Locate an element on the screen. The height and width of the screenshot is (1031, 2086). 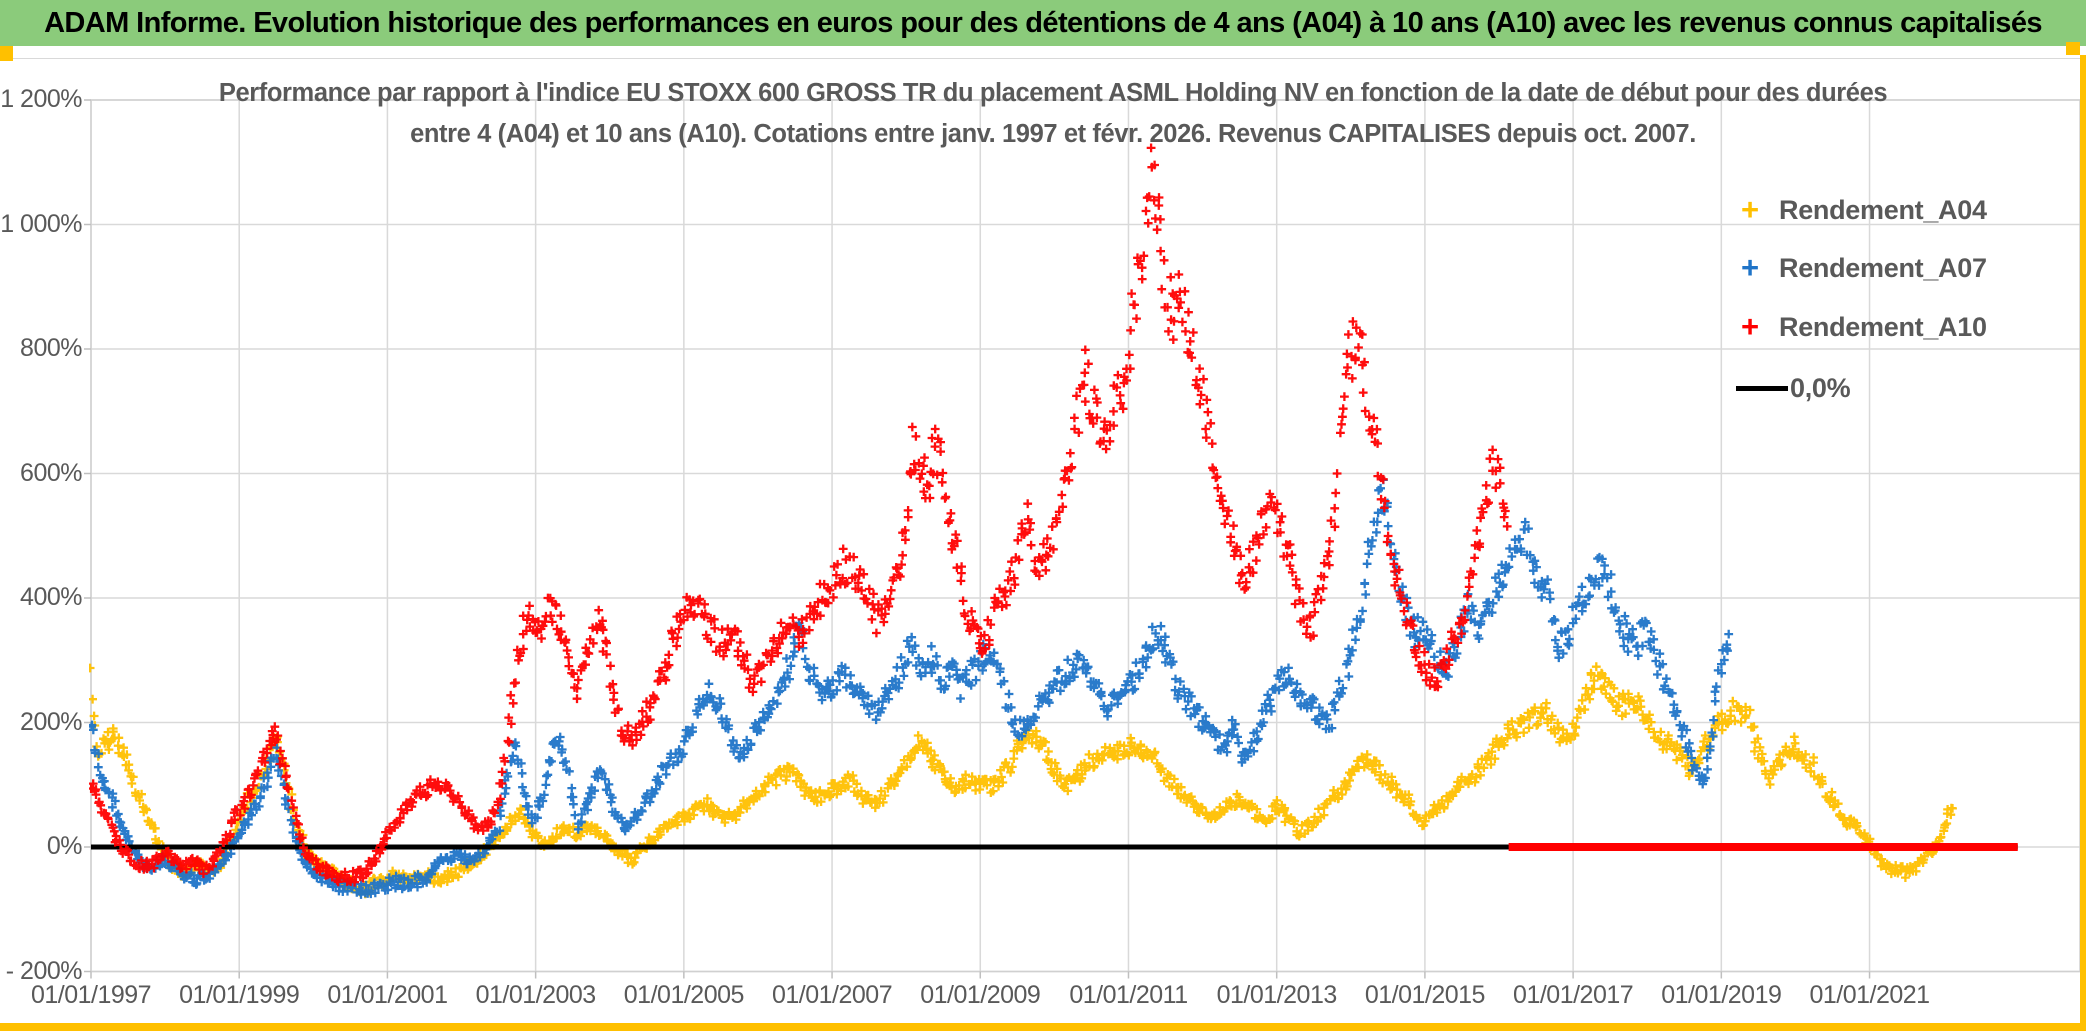
y-tick-label: 0% is located at coordinates (64, 846).